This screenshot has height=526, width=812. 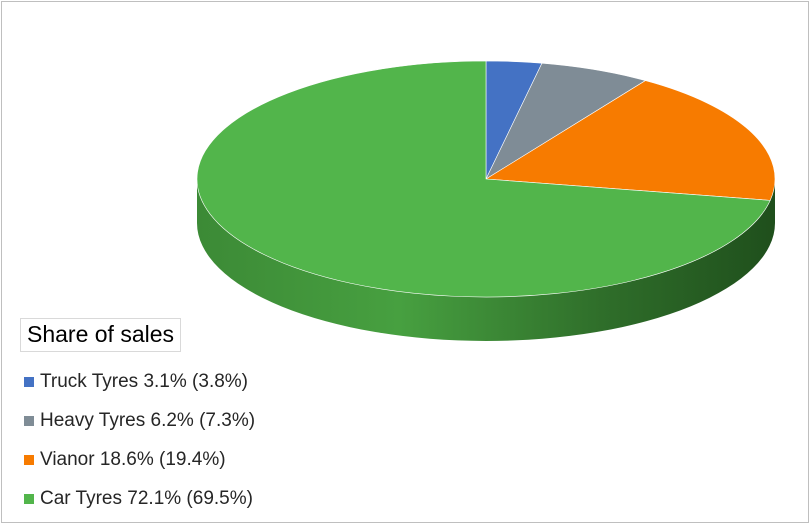 What do you see at coordinates (101, 335) in the screenshot?
I see `legend-title: Share of sales` at bounding box center [101, 335].